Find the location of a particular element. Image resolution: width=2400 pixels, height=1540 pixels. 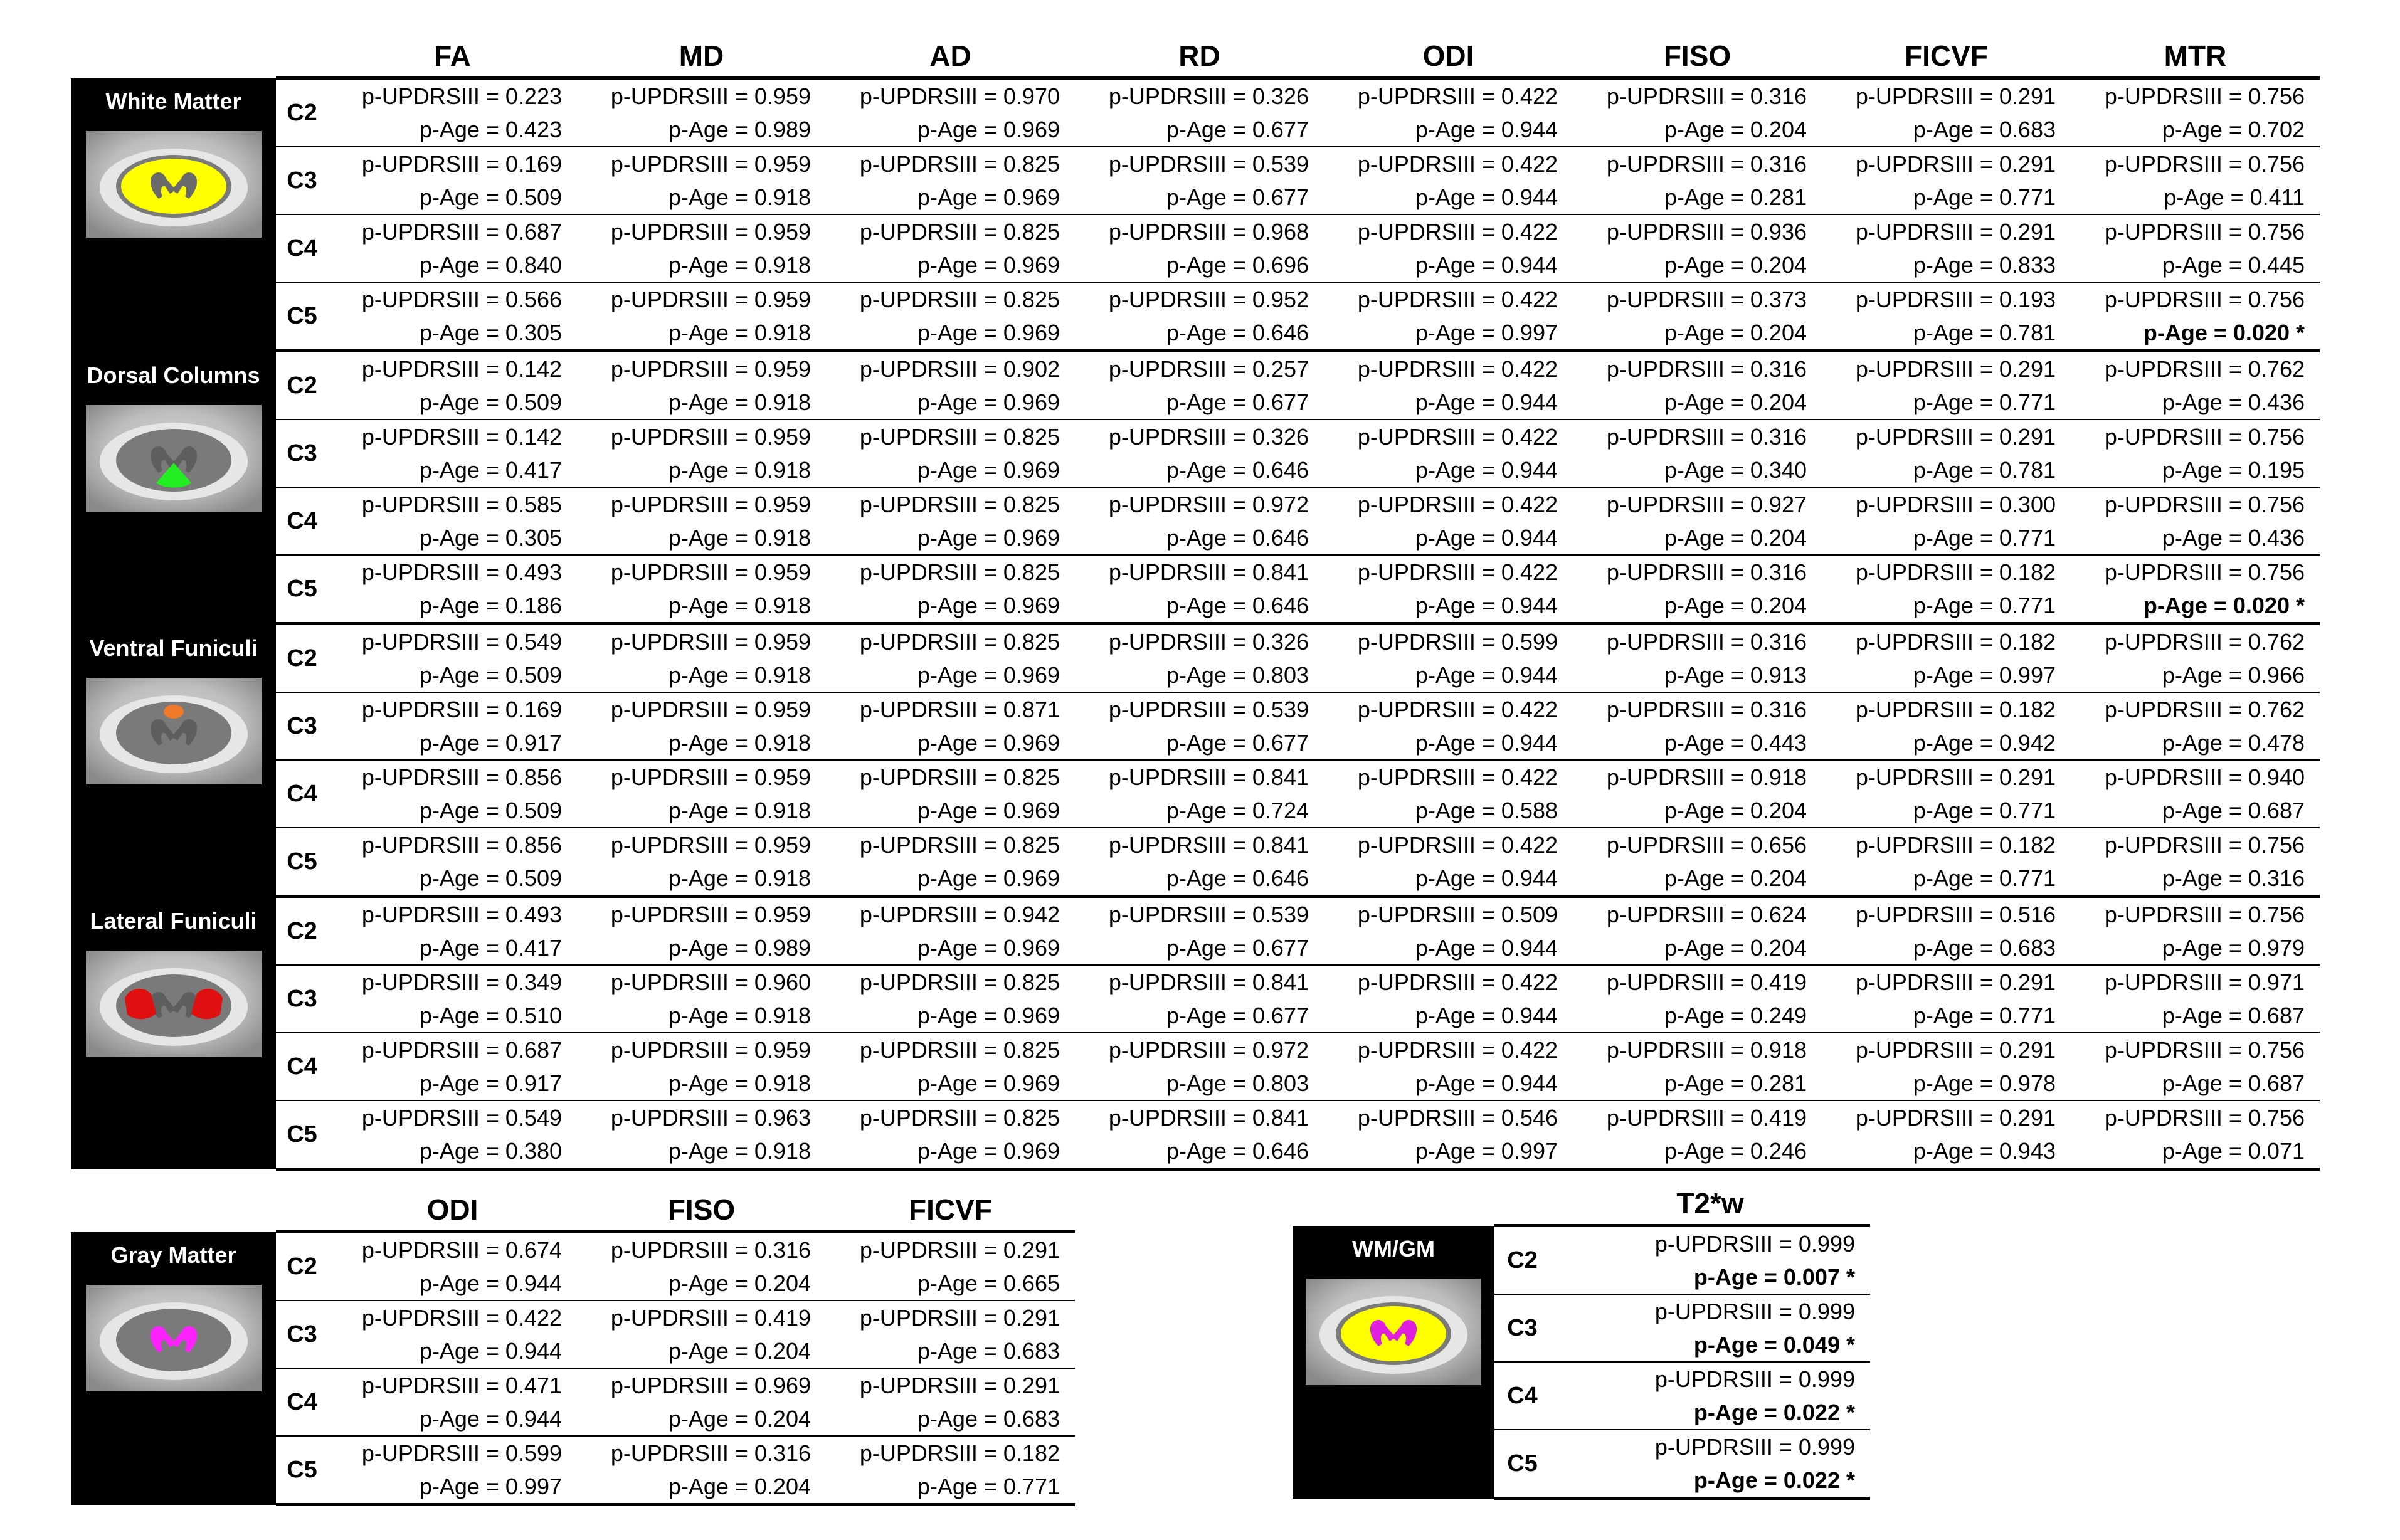

level-label: C2 is located at coordinates (302, 1265).